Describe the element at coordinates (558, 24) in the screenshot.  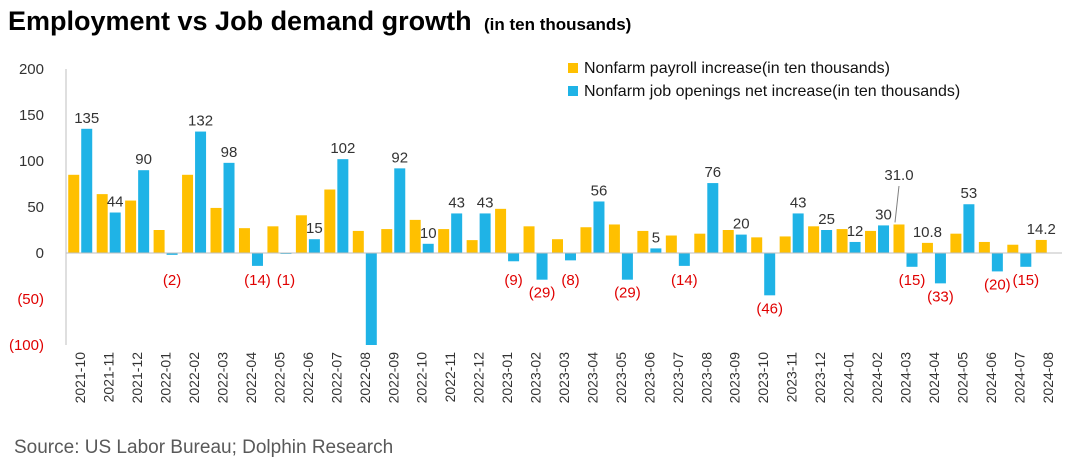
I see `chart-subtitle: (in ten thousands)` at that location.